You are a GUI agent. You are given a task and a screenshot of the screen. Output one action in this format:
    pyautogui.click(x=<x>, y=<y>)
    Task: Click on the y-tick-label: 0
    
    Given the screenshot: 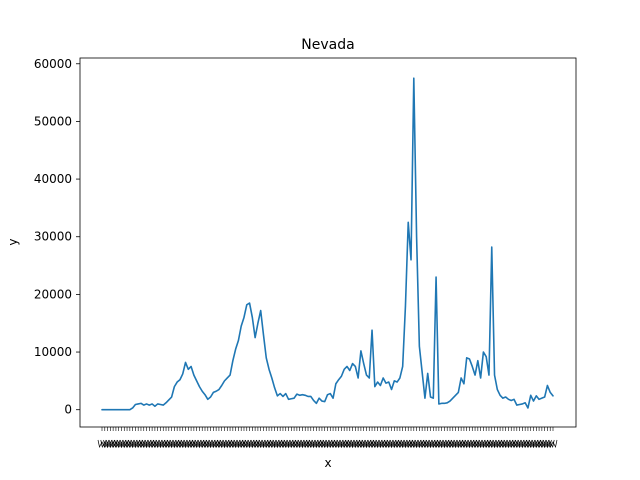 What is the action you would take?
    pyautogui.click(x=68, y=410)
    